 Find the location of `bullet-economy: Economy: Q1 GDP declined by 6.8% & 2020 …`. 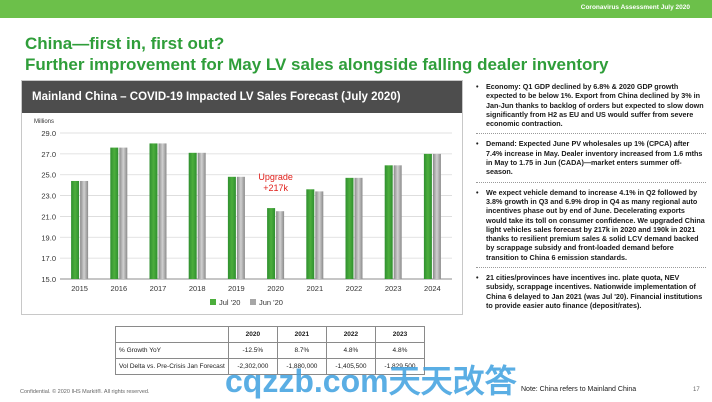

bullet-economy: Economy: Q1 GDP declined by 6.8% & 2020 … is located at coordinates (591, 105).